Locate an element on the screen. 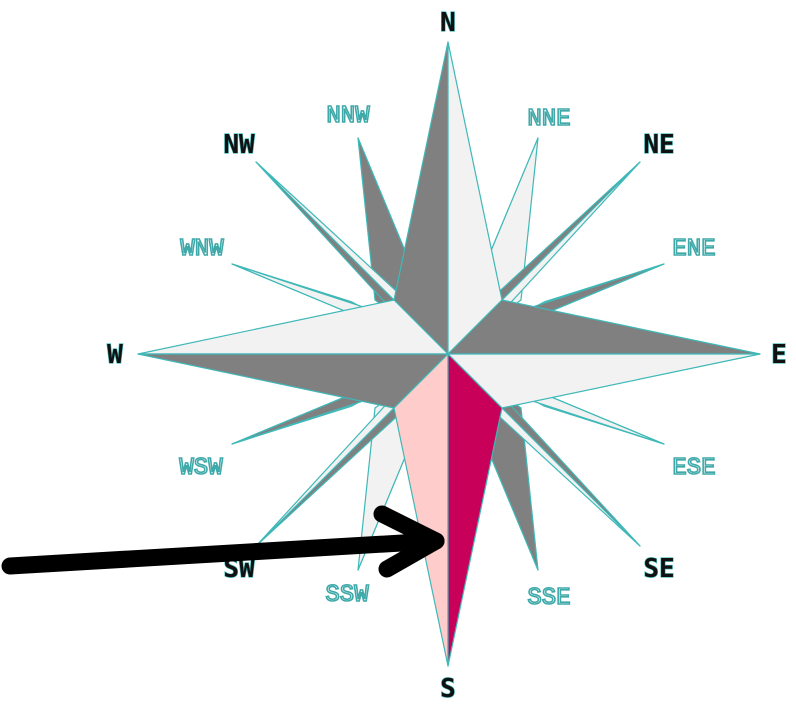  label-wnw: WNW is located at coordinates (202, 249).